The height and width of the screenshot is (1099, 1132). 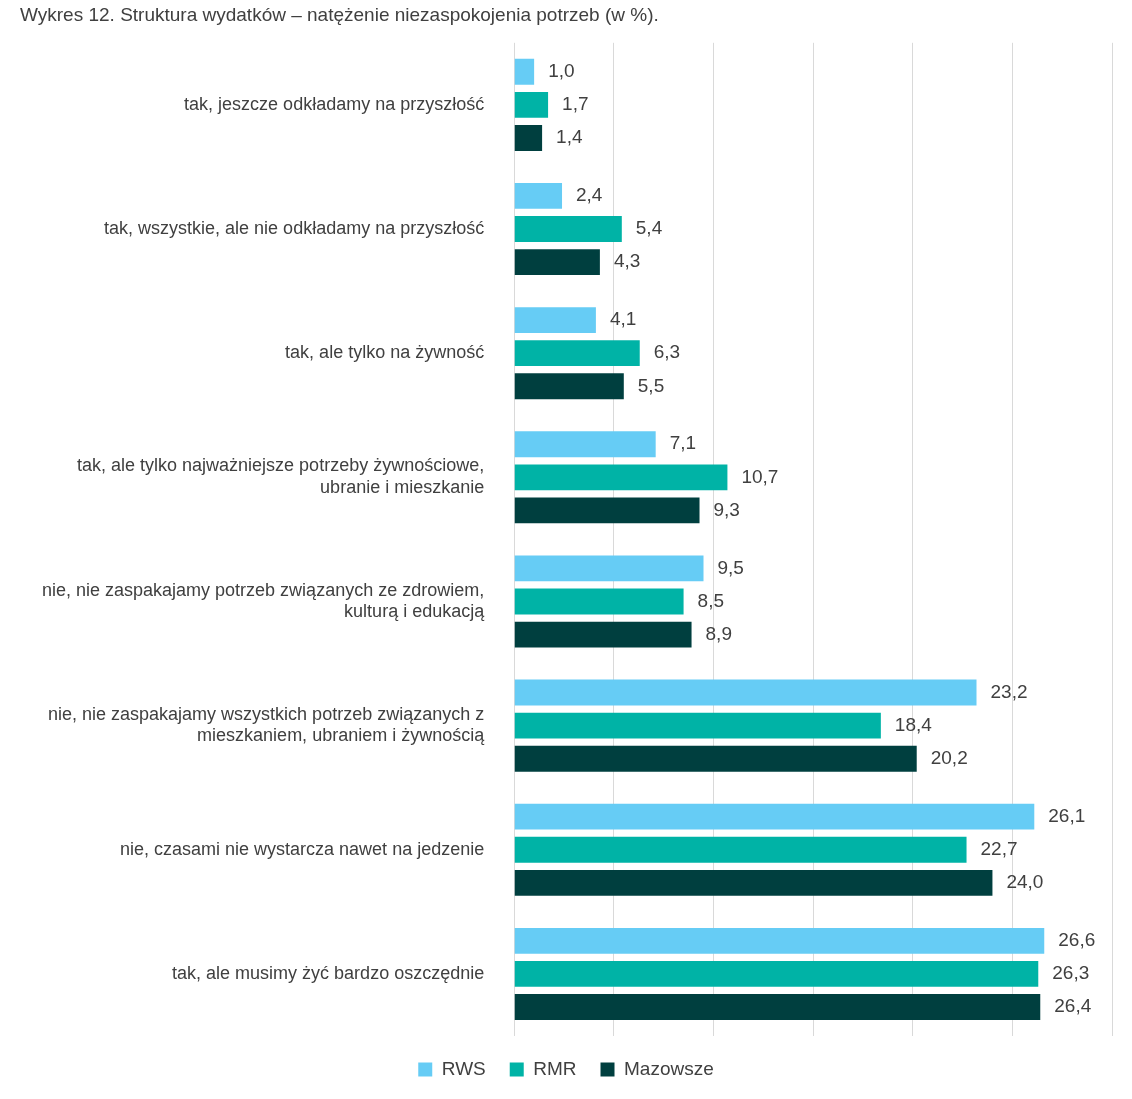 I want to click on data-label: 5,4, so click(x=649, y=228).